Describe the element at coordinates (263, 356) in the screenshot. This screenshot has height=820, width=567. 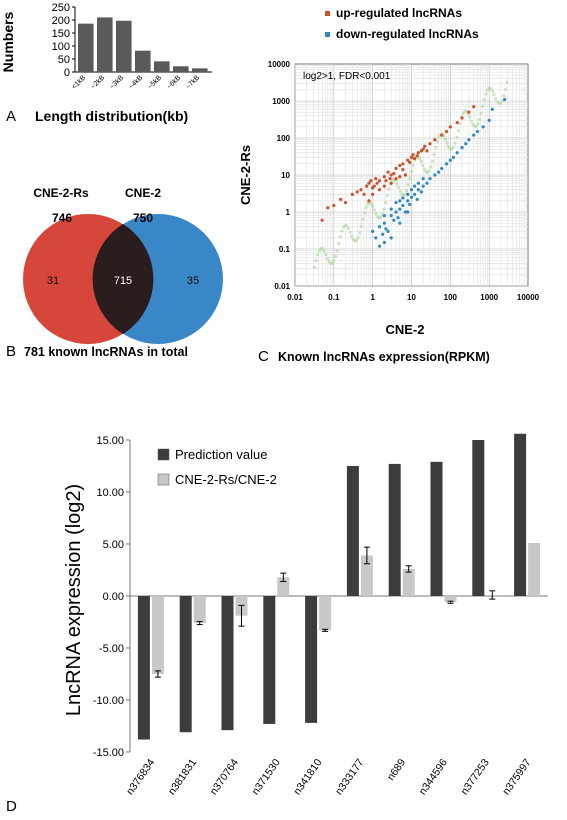
I see `panel-c-letter: C` at that location.